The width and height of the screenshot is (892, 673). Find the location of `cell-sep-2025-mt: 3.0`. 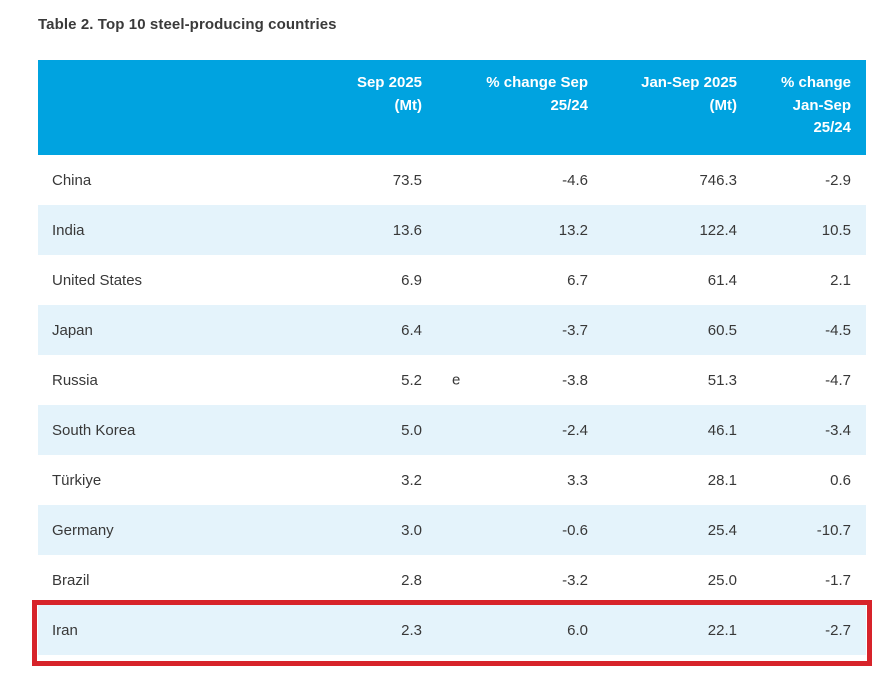

cell-sep-2025-mt: 3.0 is located at coordinates (411, 530).